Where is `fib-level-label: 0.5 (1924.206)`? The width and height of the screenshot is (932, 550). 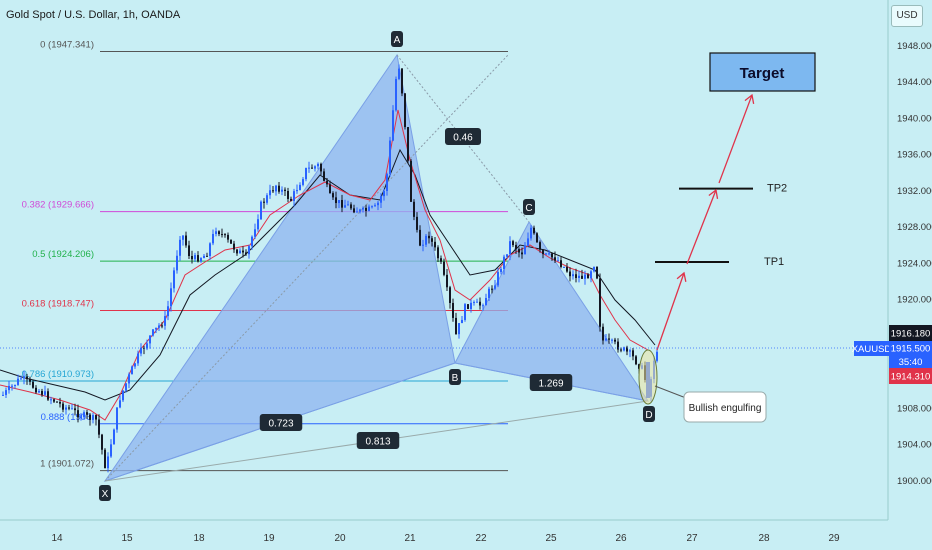 fib-level-label: 0.5 (1924.206) is located at coordinates (63, 254).